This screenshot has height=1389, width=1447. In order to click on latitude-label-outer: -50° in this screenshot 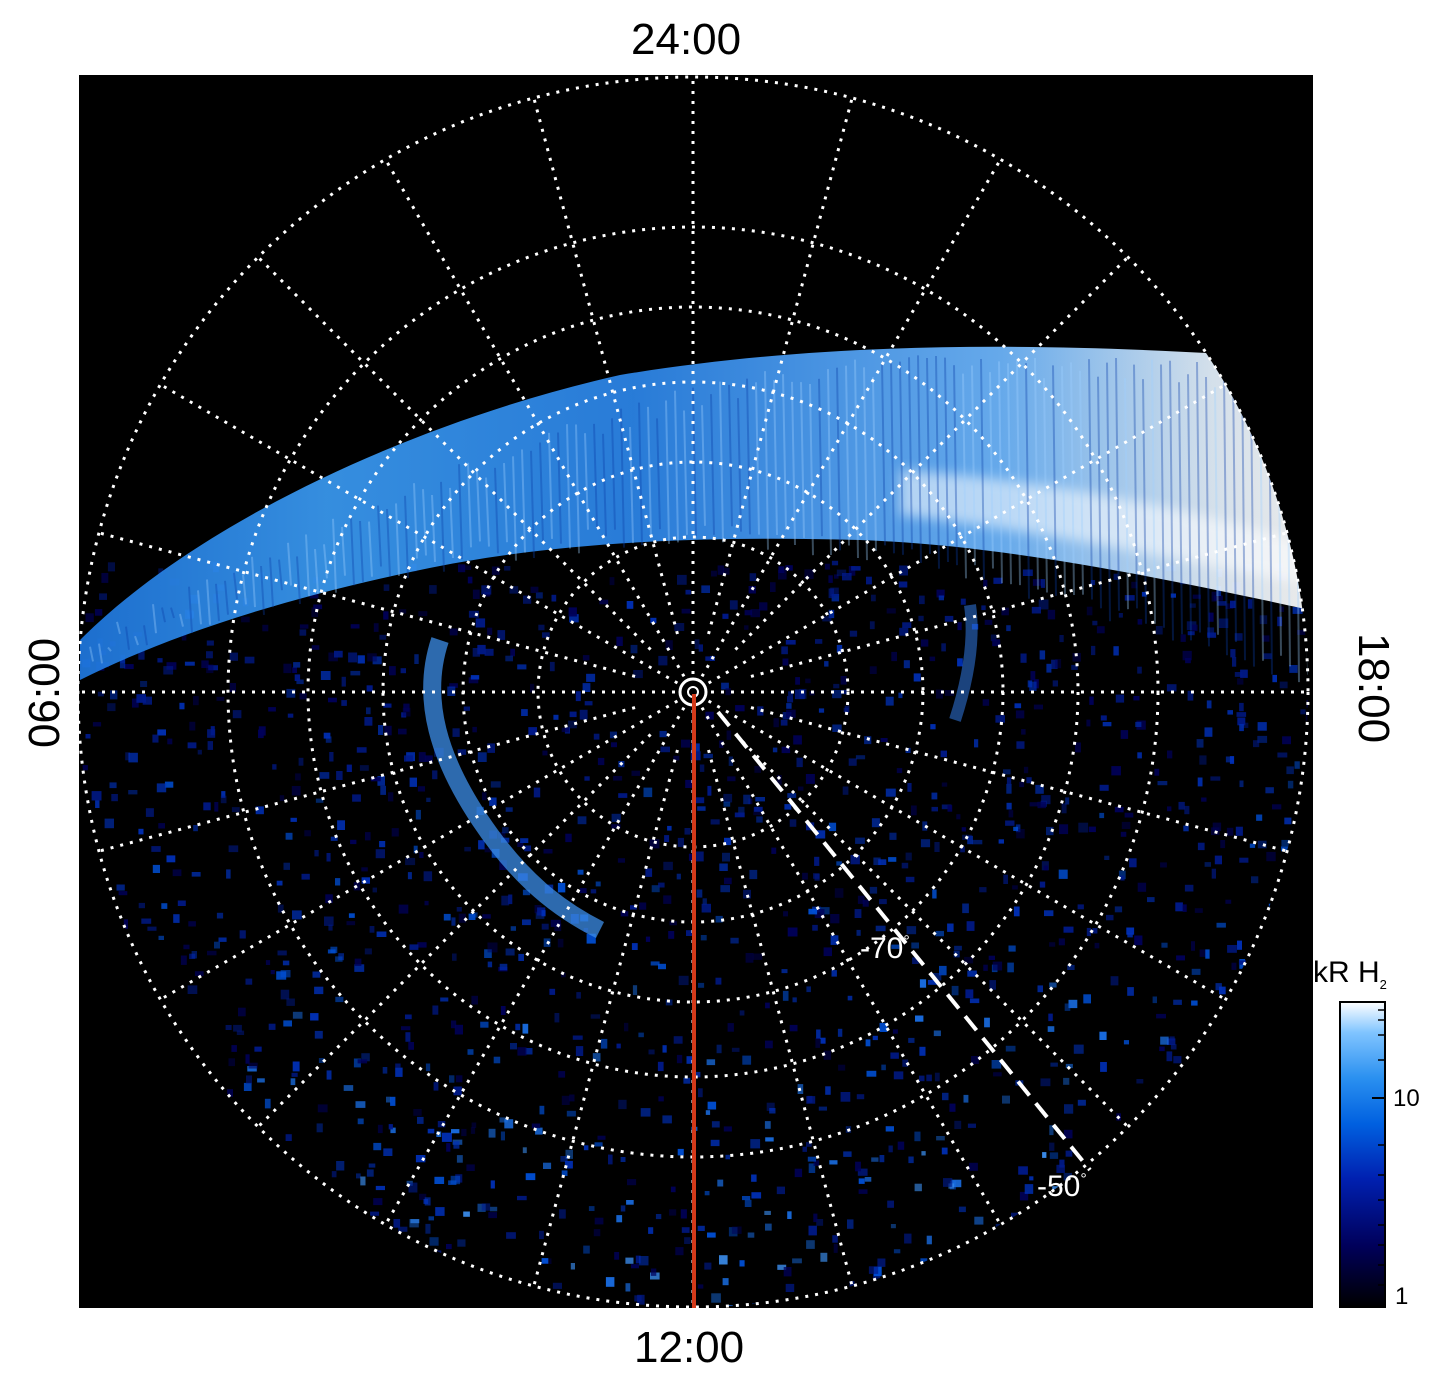, I will do `click(1062, 1186)`.